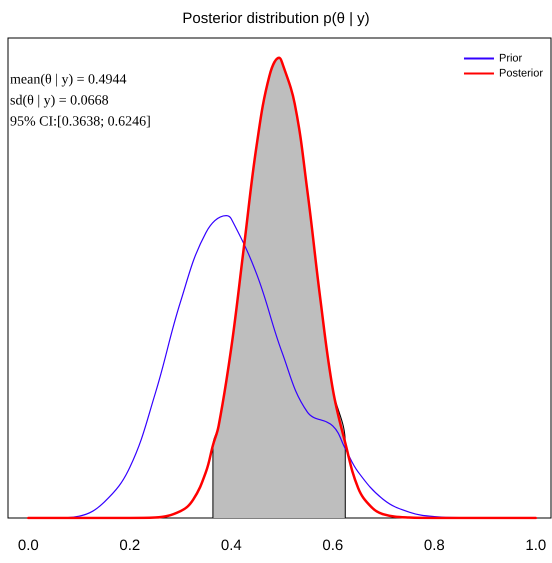 Image resolution: width=552 pixels, height=563 pixels. Describe the element at coordinates (80, 122) in the screenshot. I see `annotation: 95% CI:[0.3638; 0.6246]` at that location.